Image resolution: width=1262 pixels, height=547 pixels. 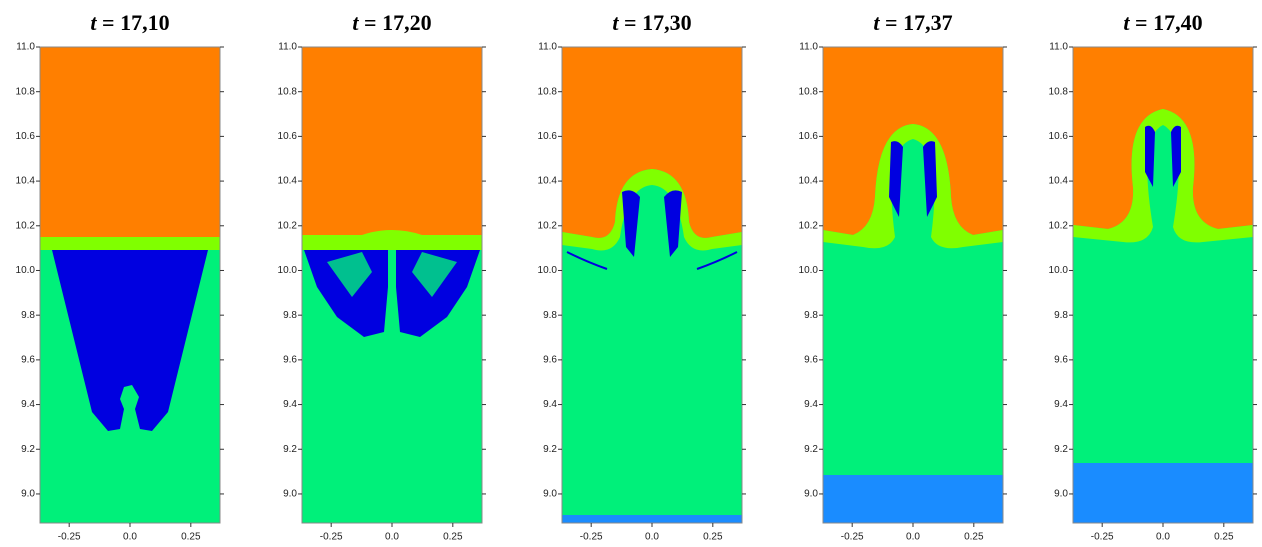 I want to click on title-value: = 17,10, so click(x=136, y=22).